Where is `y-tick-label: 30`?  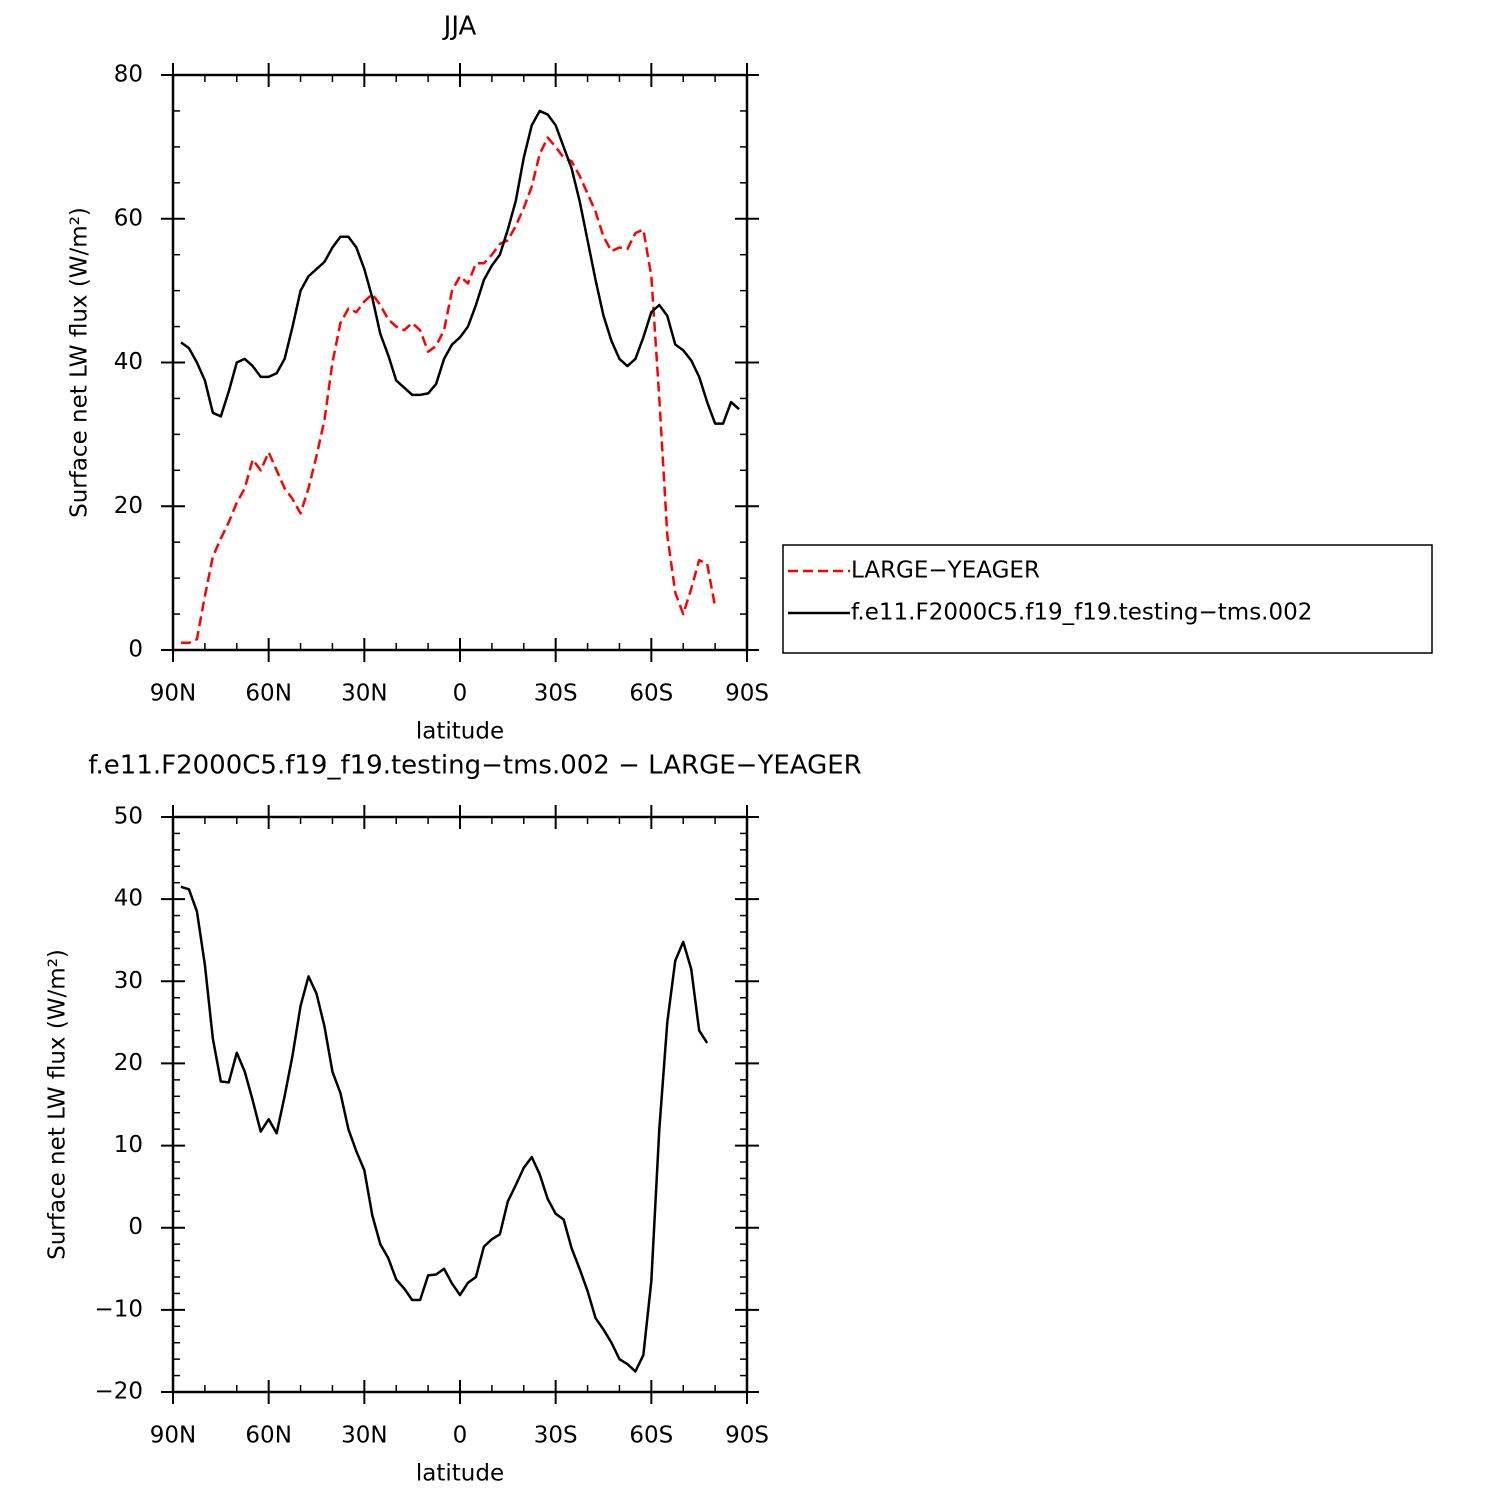 y-tick-label: 30 is located at coordinates (128, 981).